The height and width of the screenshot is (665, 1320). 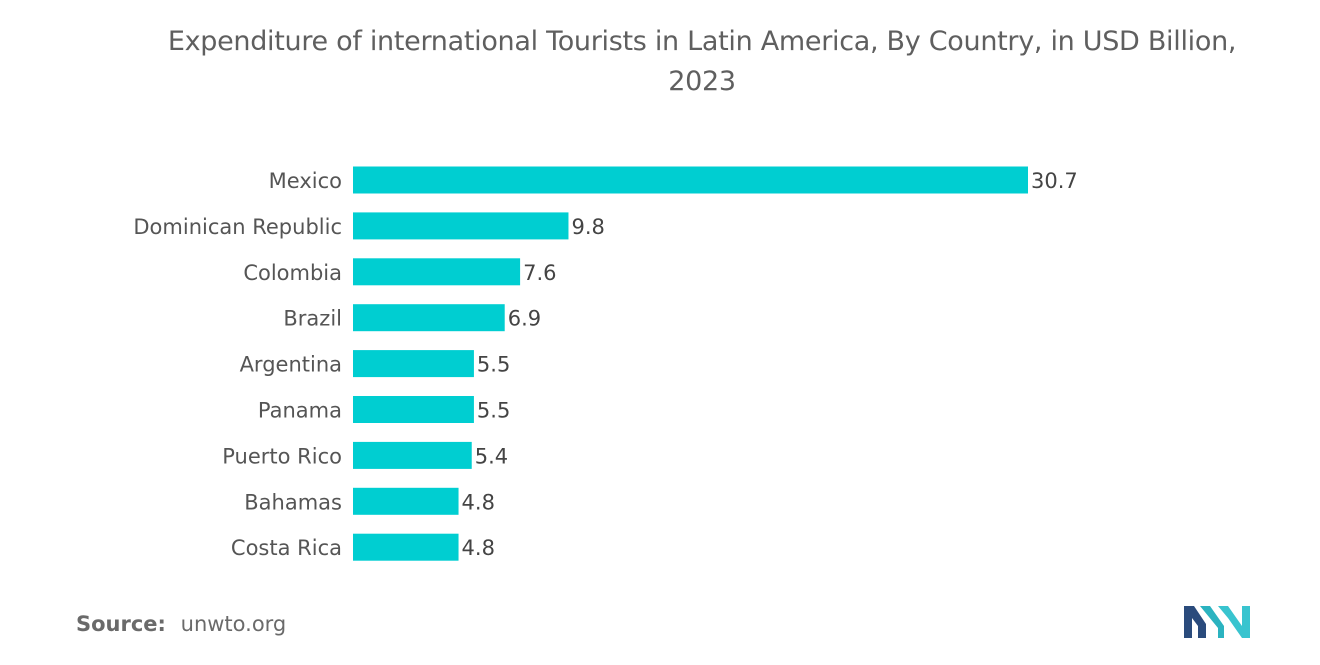 I want to click on category-label: Dominican Republic, so click(x=237, y=227).